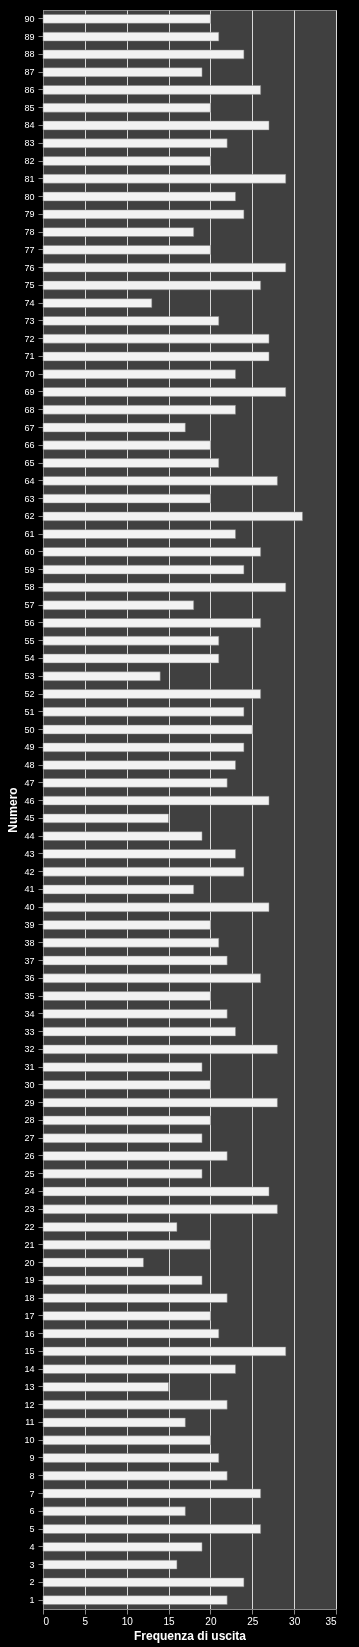 This screenshot has height=1647, width=359. What do you see at coordinates (29, 445) in the screenshot?
I see `y-tick-label: 66` at bounding box center [29, 445].